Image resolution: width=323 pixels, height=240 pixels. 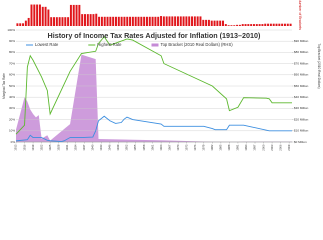 I want to click on y-tick-label: 30%, so click(x=12, y=108).